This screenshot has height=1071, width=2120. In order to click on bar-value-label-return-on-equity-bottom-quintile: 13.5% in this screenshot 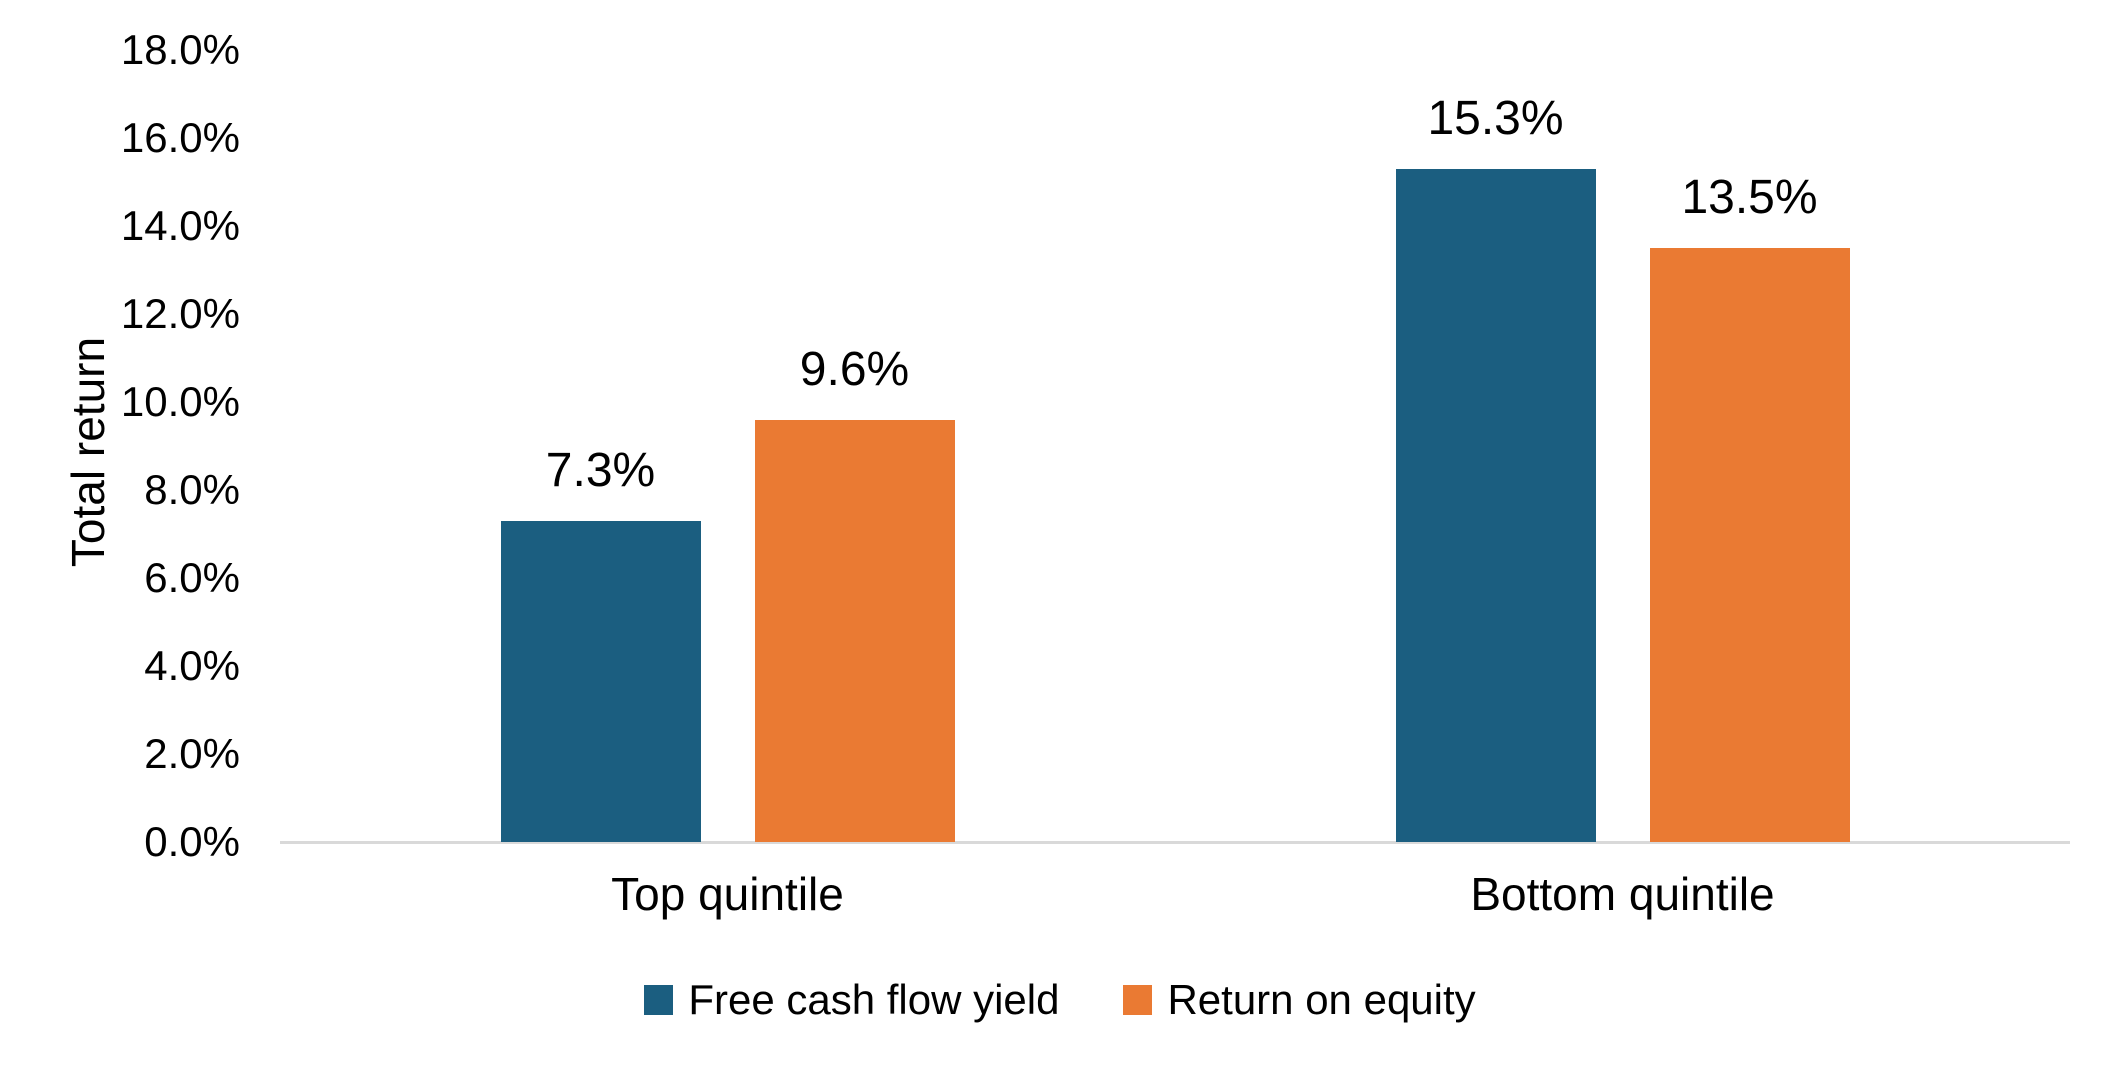, I will do `click(1749, 197)`.